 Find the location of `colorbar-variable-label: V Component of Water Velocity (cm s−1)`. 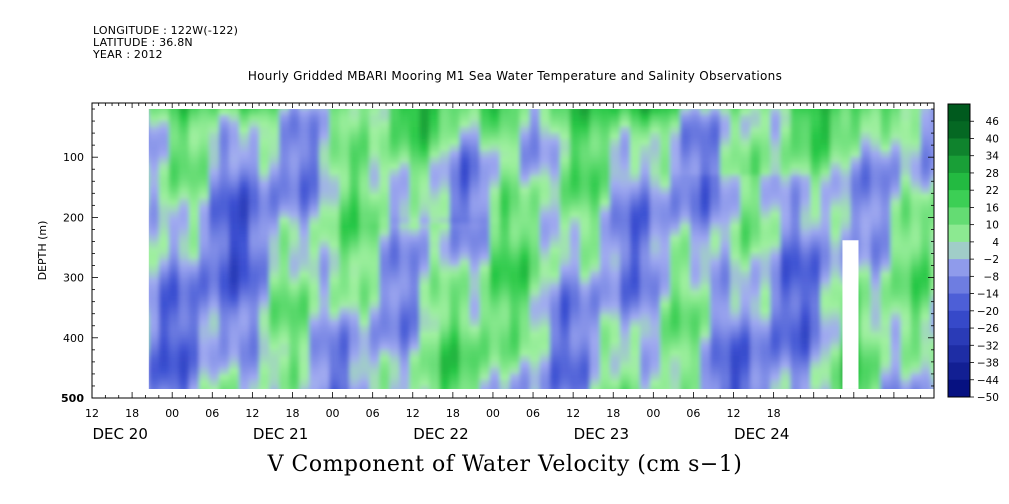

colorbar-variable-label: V Component of Water Velocity (cm s−1) is located at coordinates (505, 464).